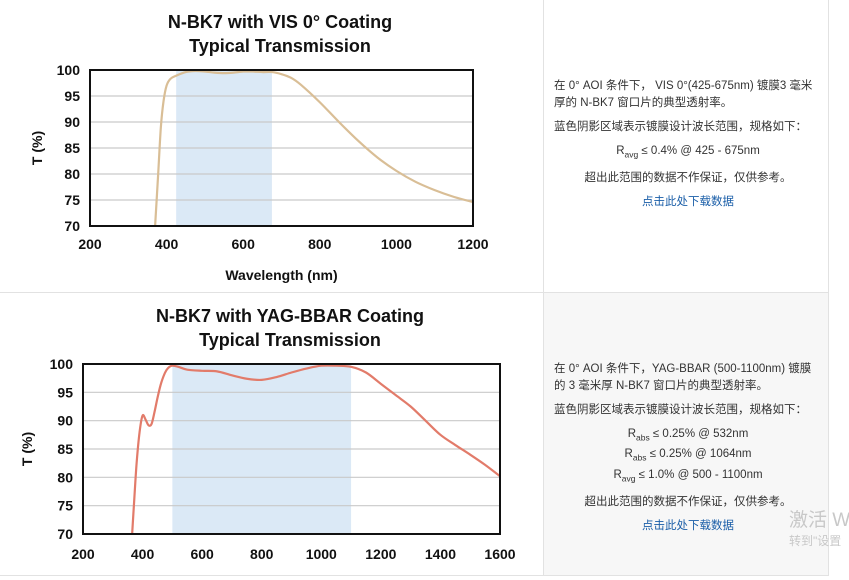 This screenshot has height=580, width=849. Describe the element at coordinates (699, 151) in the screenshot. I see `spec-value: ≤ 0.4% @ 425 - 675nm` at that location.